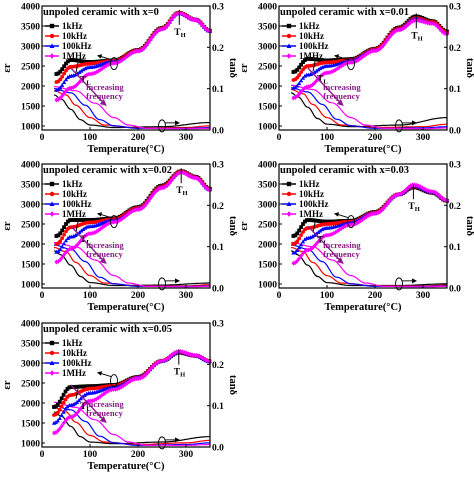 The image size is (474, 480). What do you see at coordinates (90, 296) in the screenshot?
I see `x-tick-label: 100` at bounding box center [90, 296].